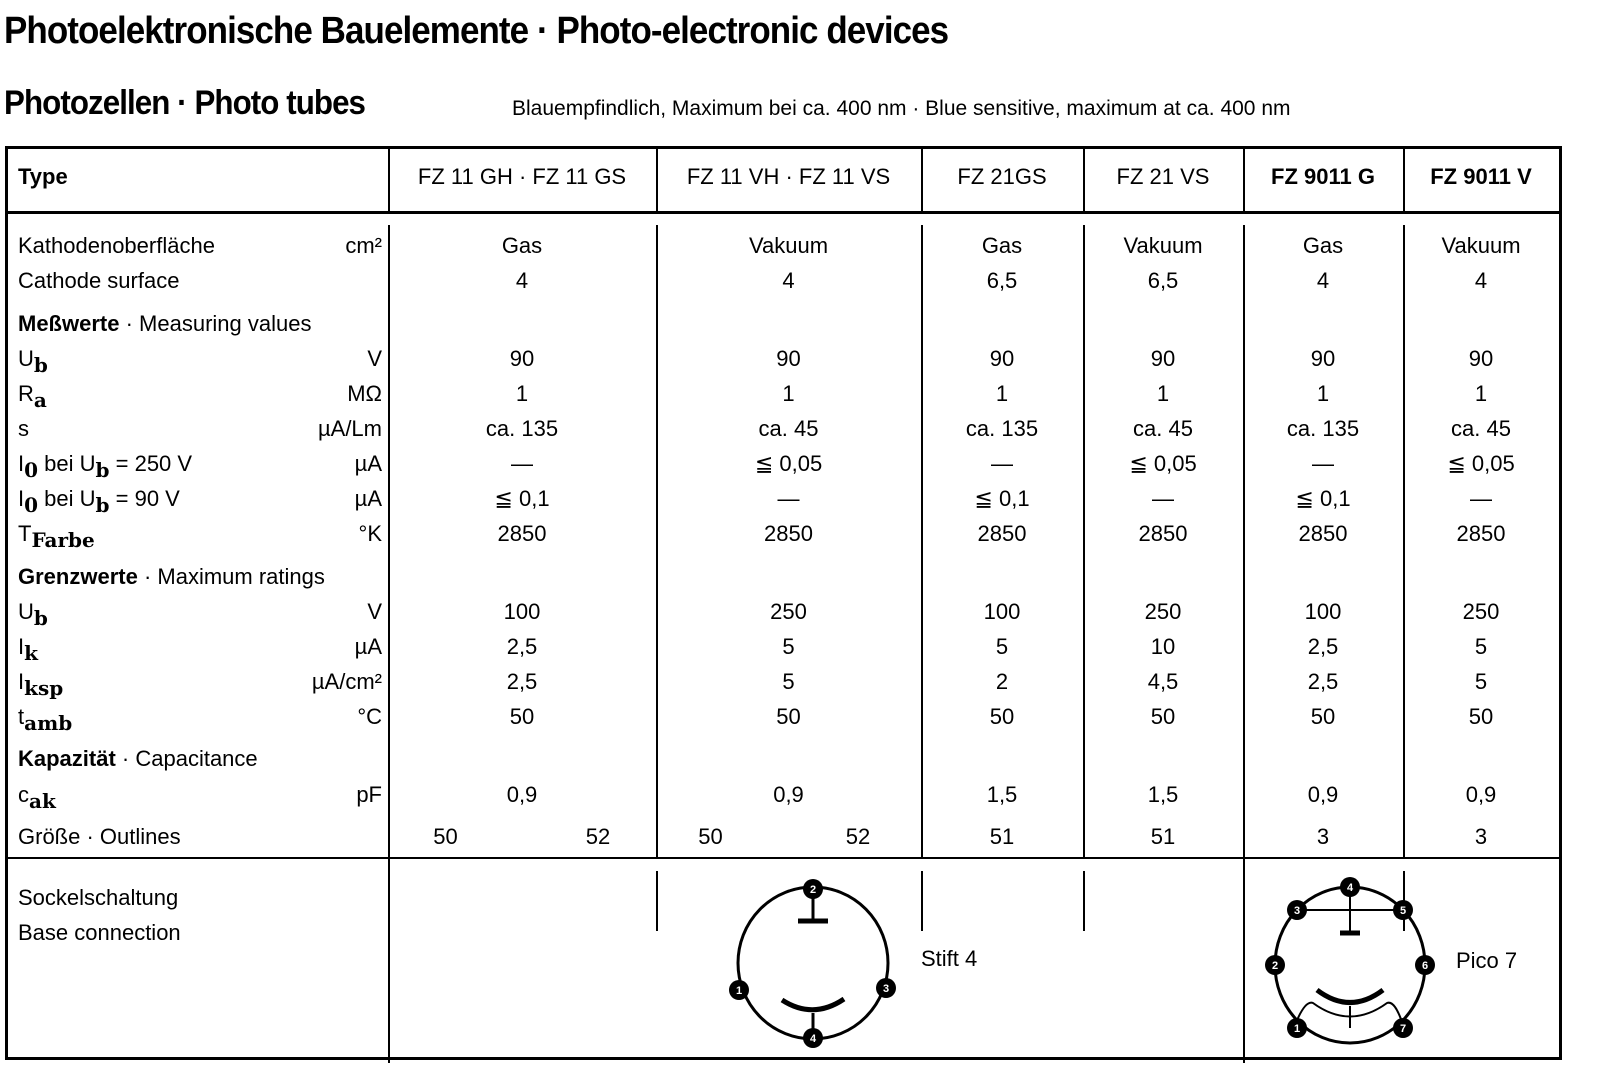  I want to click on label-subscript: k, so click(31, 653).